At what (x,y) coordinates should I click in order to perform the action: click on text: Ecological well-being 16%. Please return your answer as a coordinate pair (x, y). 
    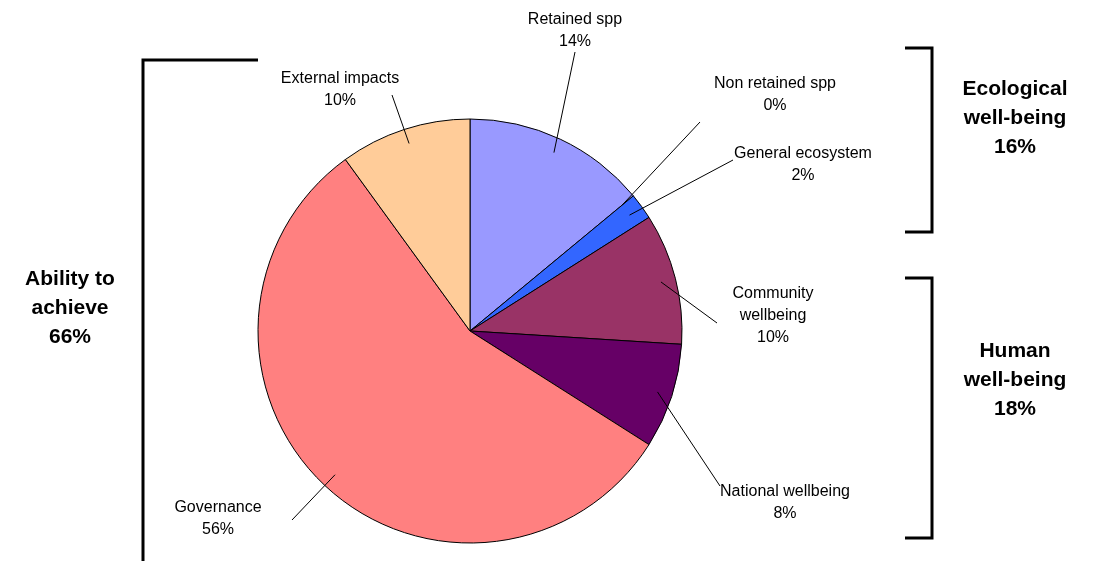
    Looking at the image, I should click on (1015, 116).